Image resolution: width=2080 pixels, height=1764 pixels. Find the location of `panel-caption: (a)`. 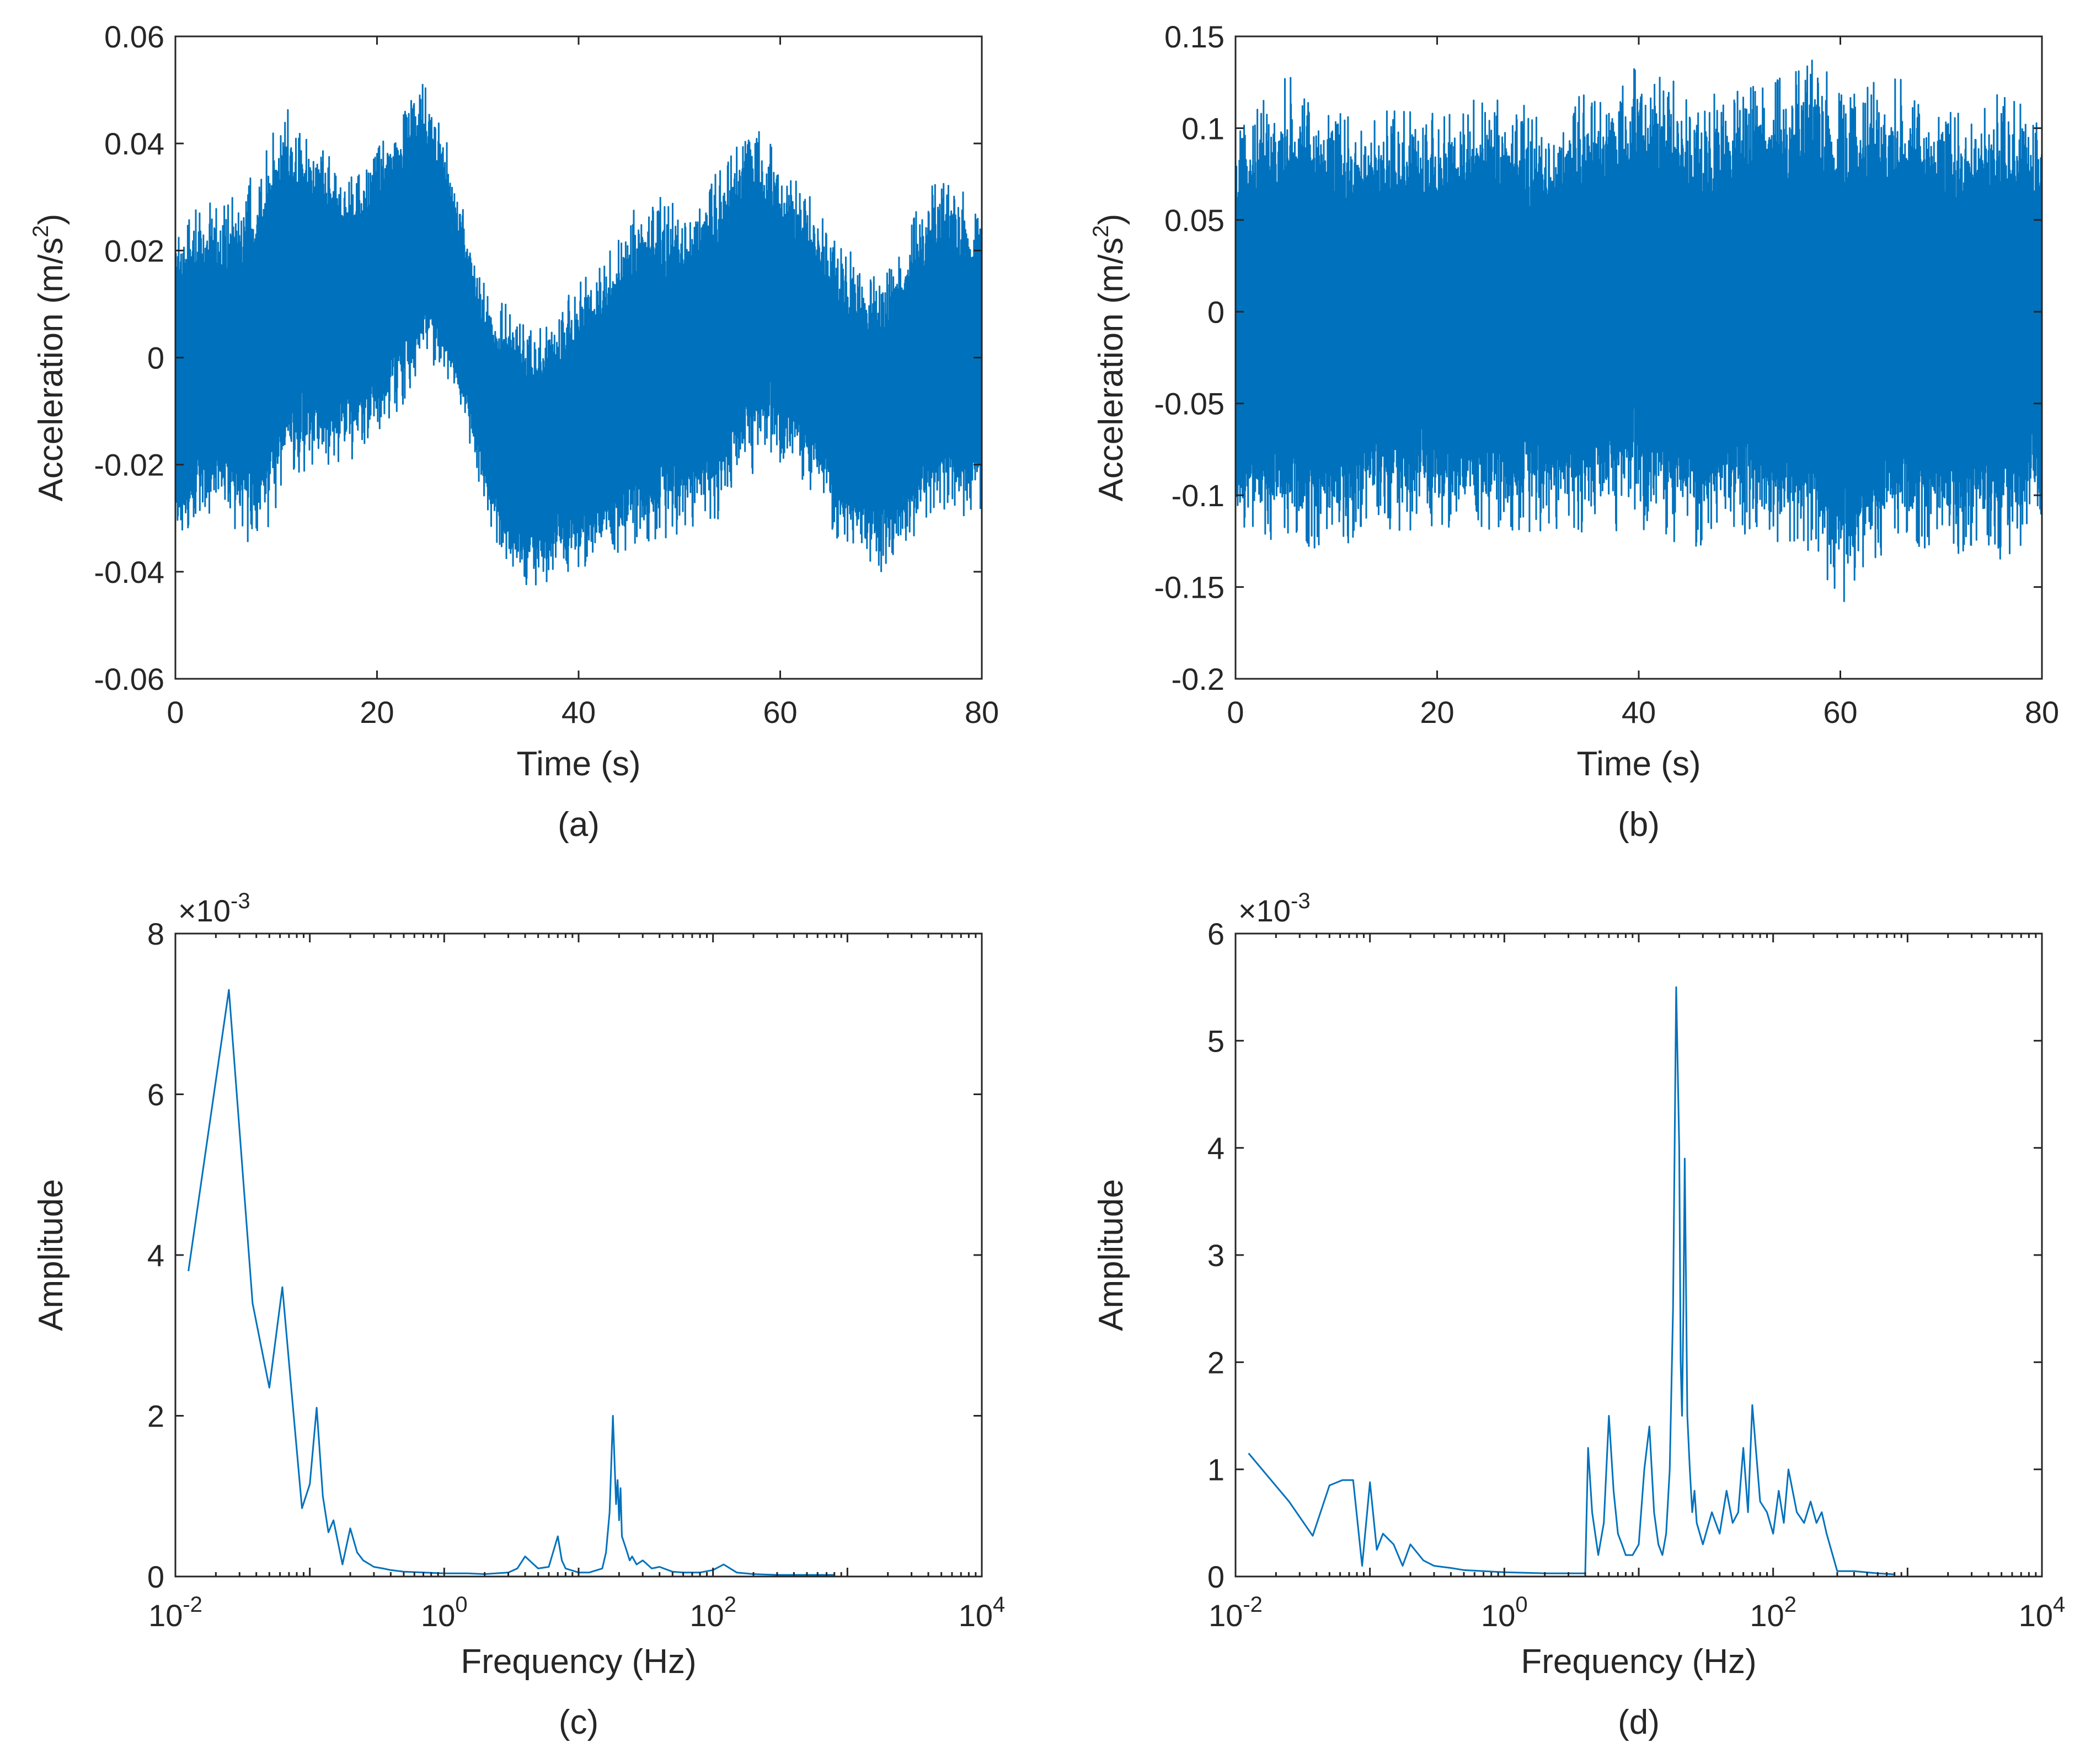

panel-caption: (a) is located at coordinates (579, 825).